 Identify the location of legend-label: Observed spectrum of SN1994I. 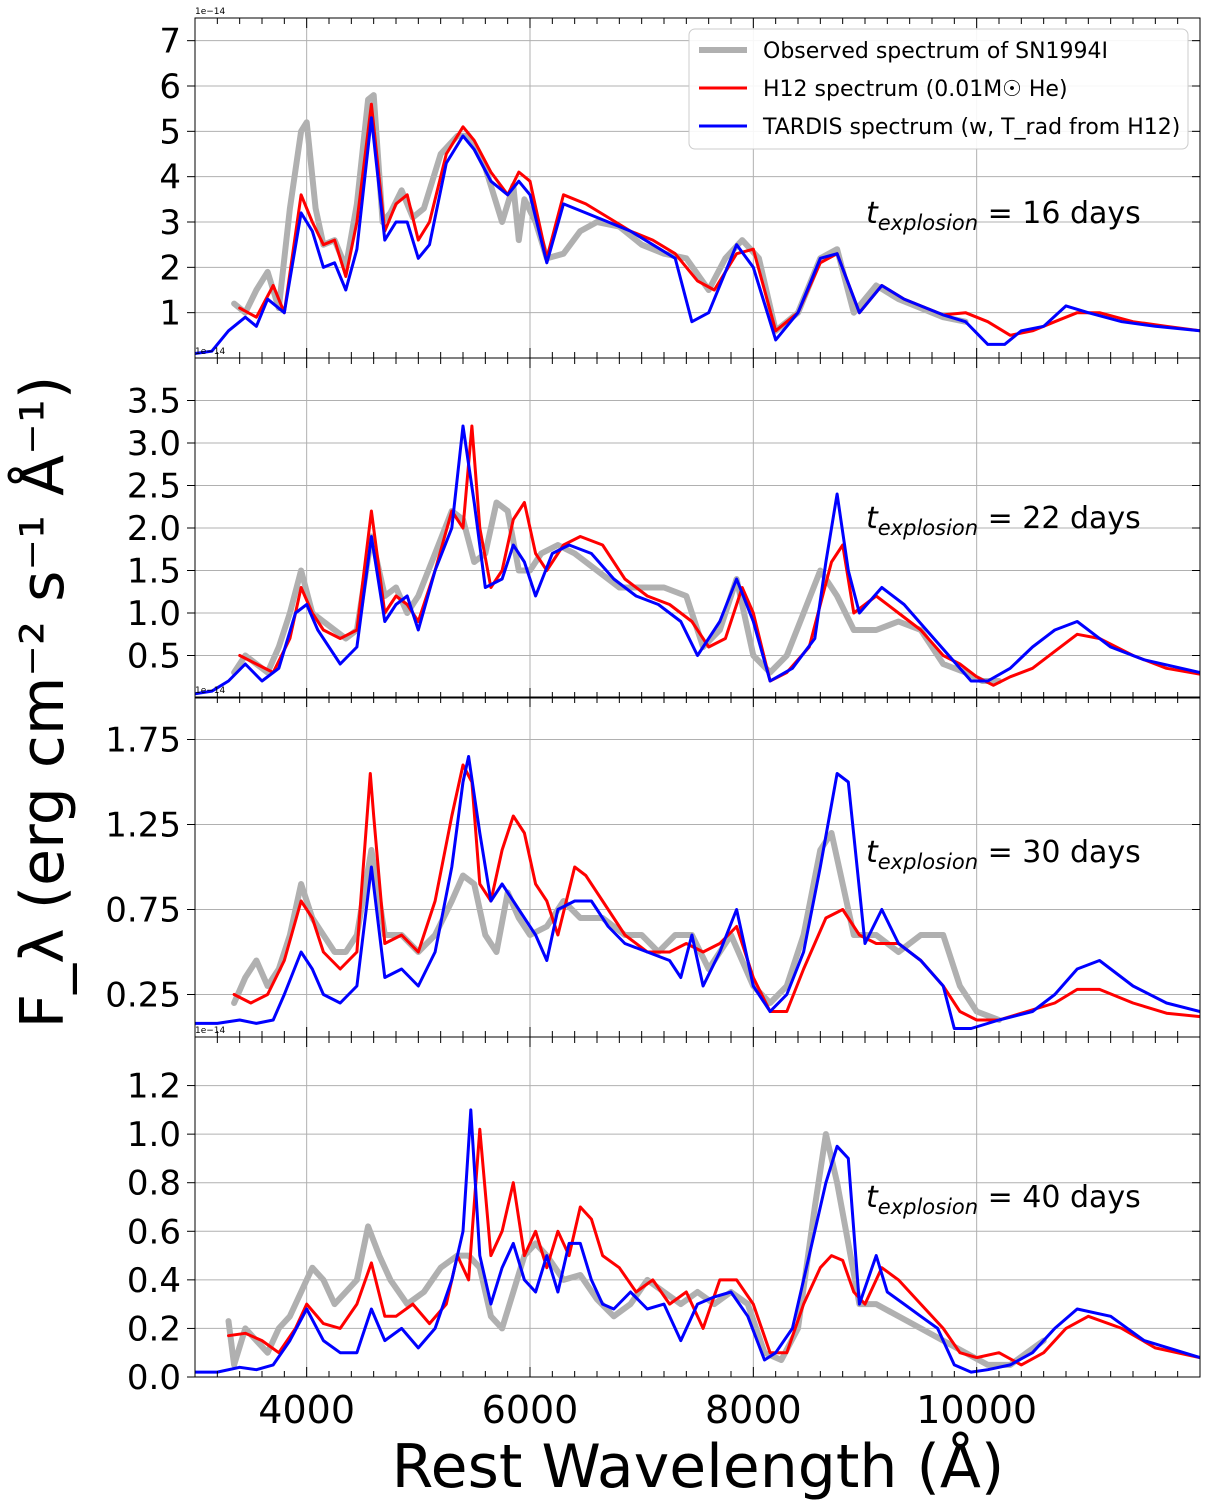
(935, 51).